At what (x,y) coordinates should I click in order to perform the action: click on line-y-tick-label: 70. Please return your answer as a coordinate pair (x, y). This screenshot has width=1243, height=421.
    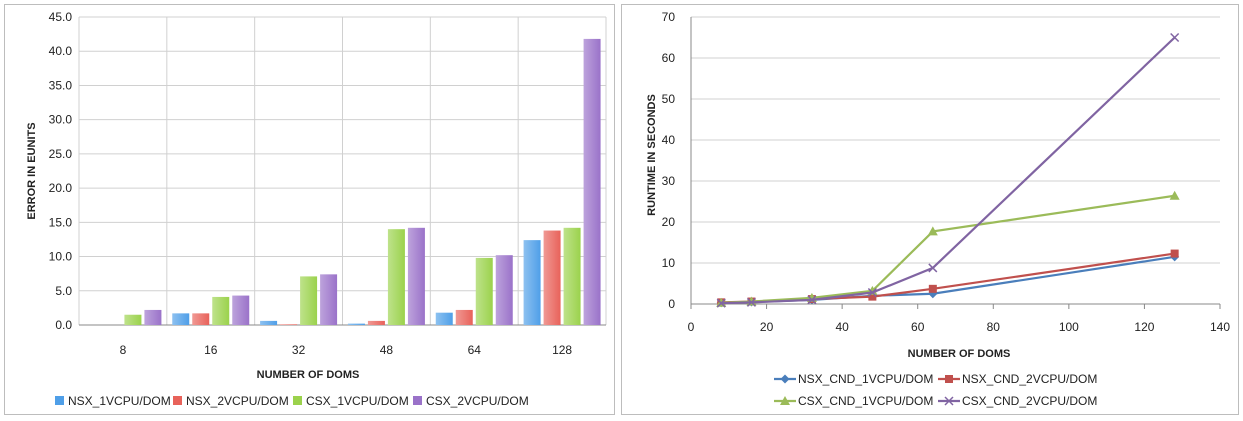
    Looking at the image, I should click on (669, 17).